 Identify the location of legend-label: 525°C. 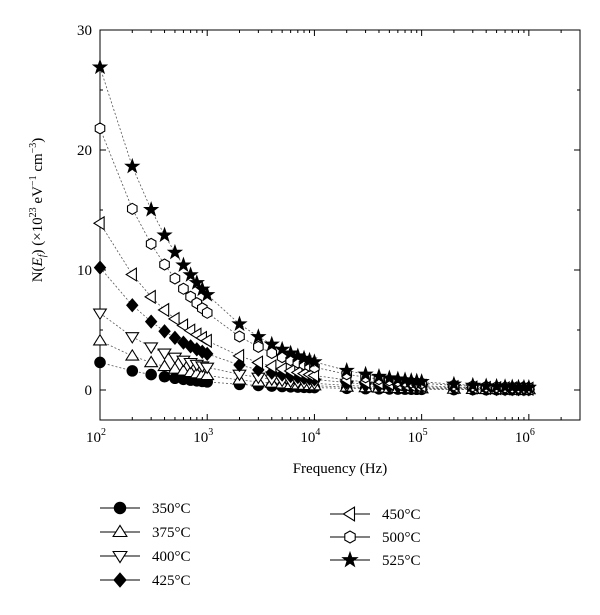
(401, 561).